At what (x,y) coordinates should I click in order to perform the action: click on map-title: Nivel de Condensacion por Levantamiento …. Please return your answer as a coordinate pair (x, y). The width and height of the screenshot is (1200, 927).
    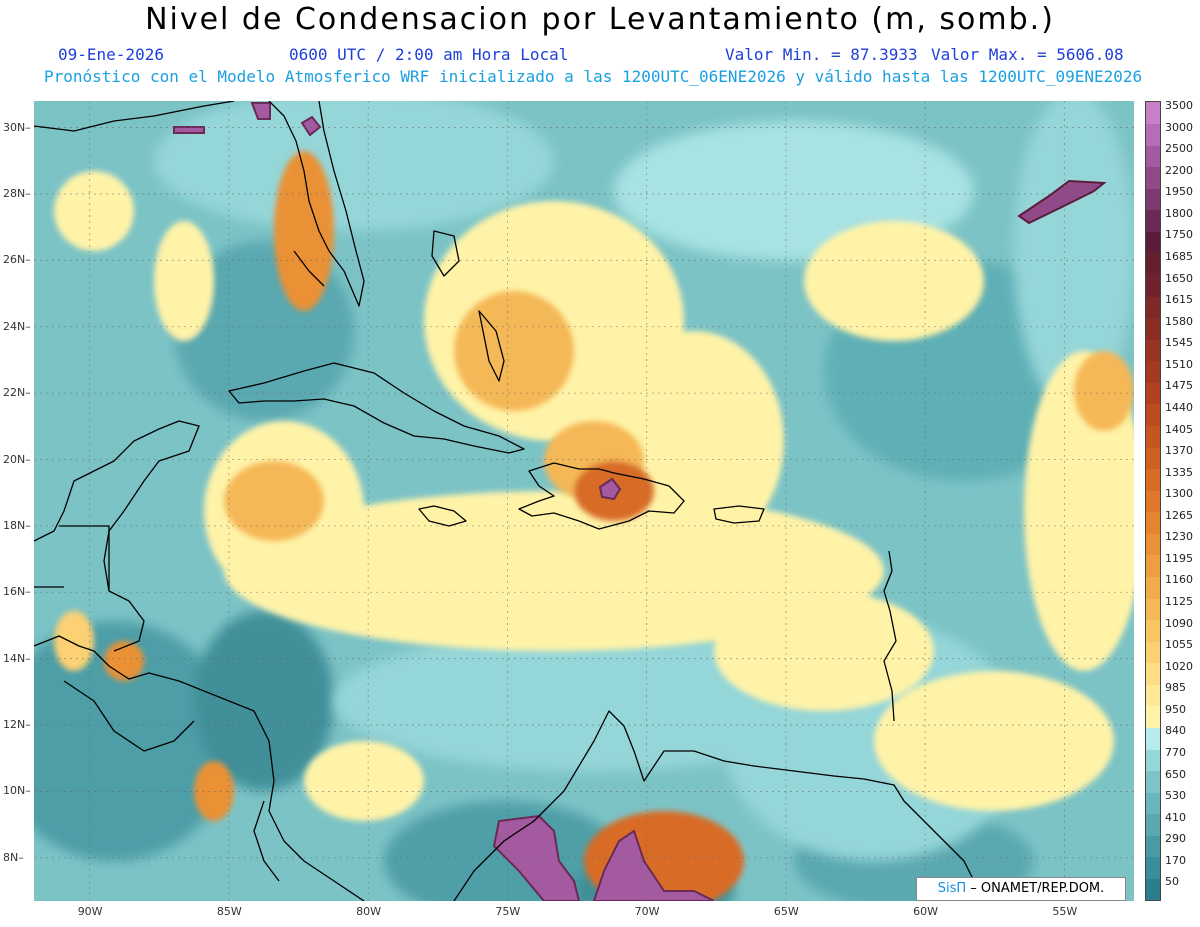
    Looking at the image, I should click on (600, 19).